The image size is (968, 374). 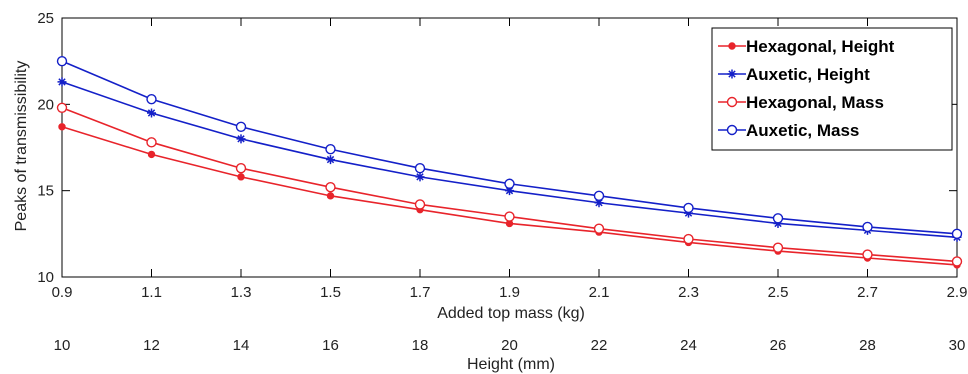 What do you see at coordinates (867, 292) in the screenshot?
I see `x-tick-label: 2.7` at bounding box center [867, 292].